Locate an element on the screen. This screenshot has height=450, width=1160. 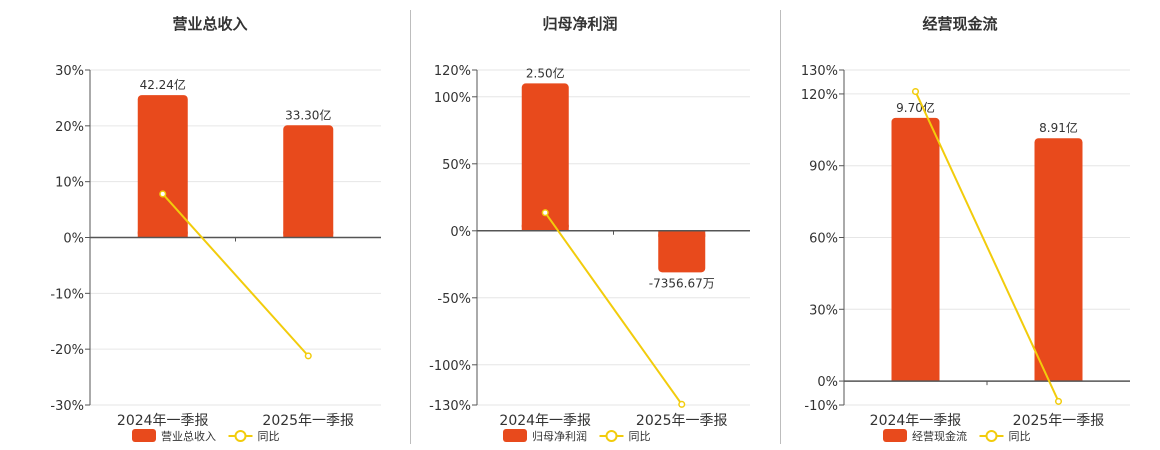
chart-title: 经营现金流 is located at coordinates (959, 24).